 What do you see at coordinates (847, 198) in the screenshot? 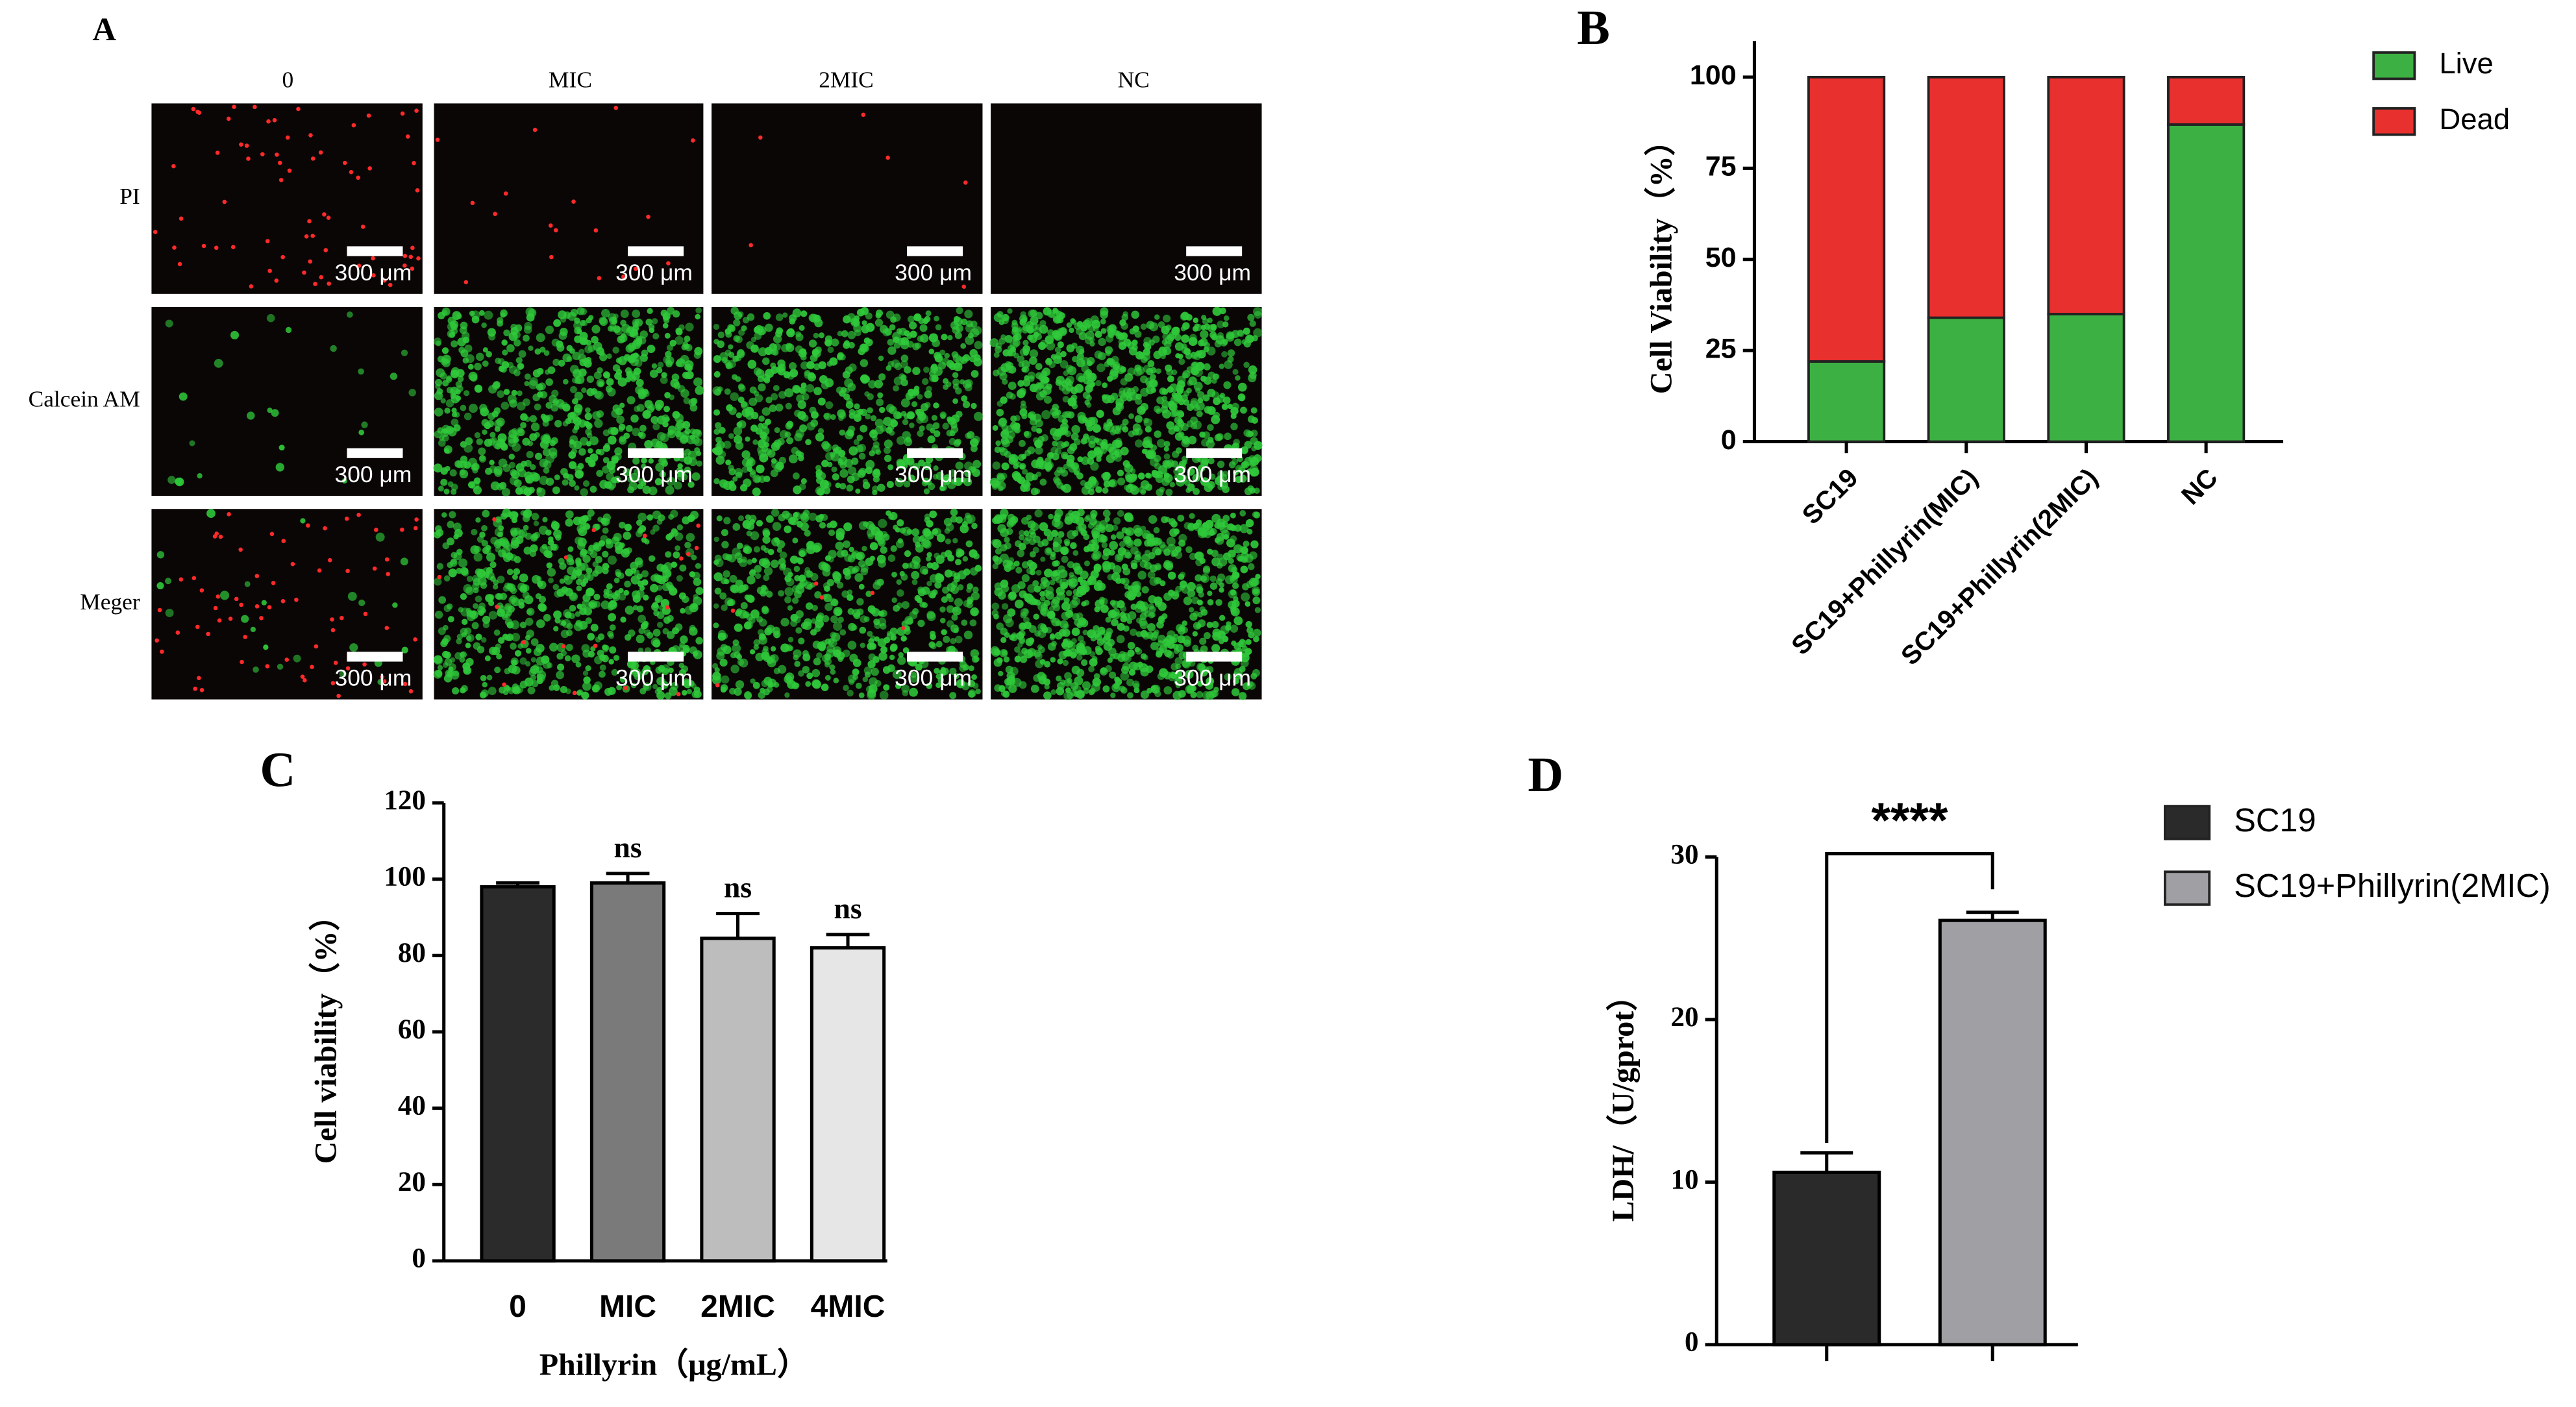
I see `image-background` at bounding box center [847, 198].